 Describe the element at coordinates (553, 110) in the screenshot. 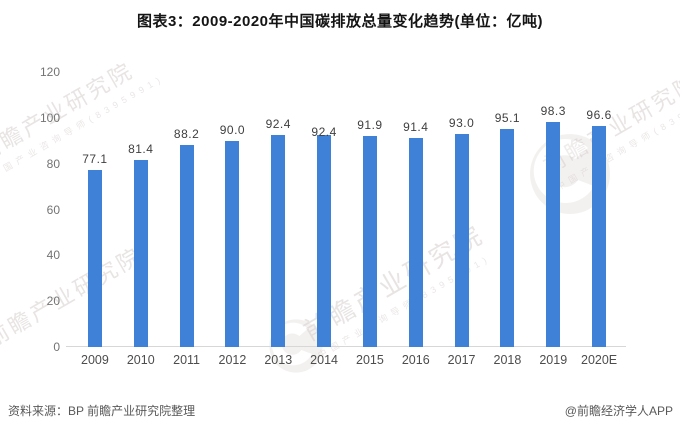

I see `bar-value-label: 98.3` at that location.